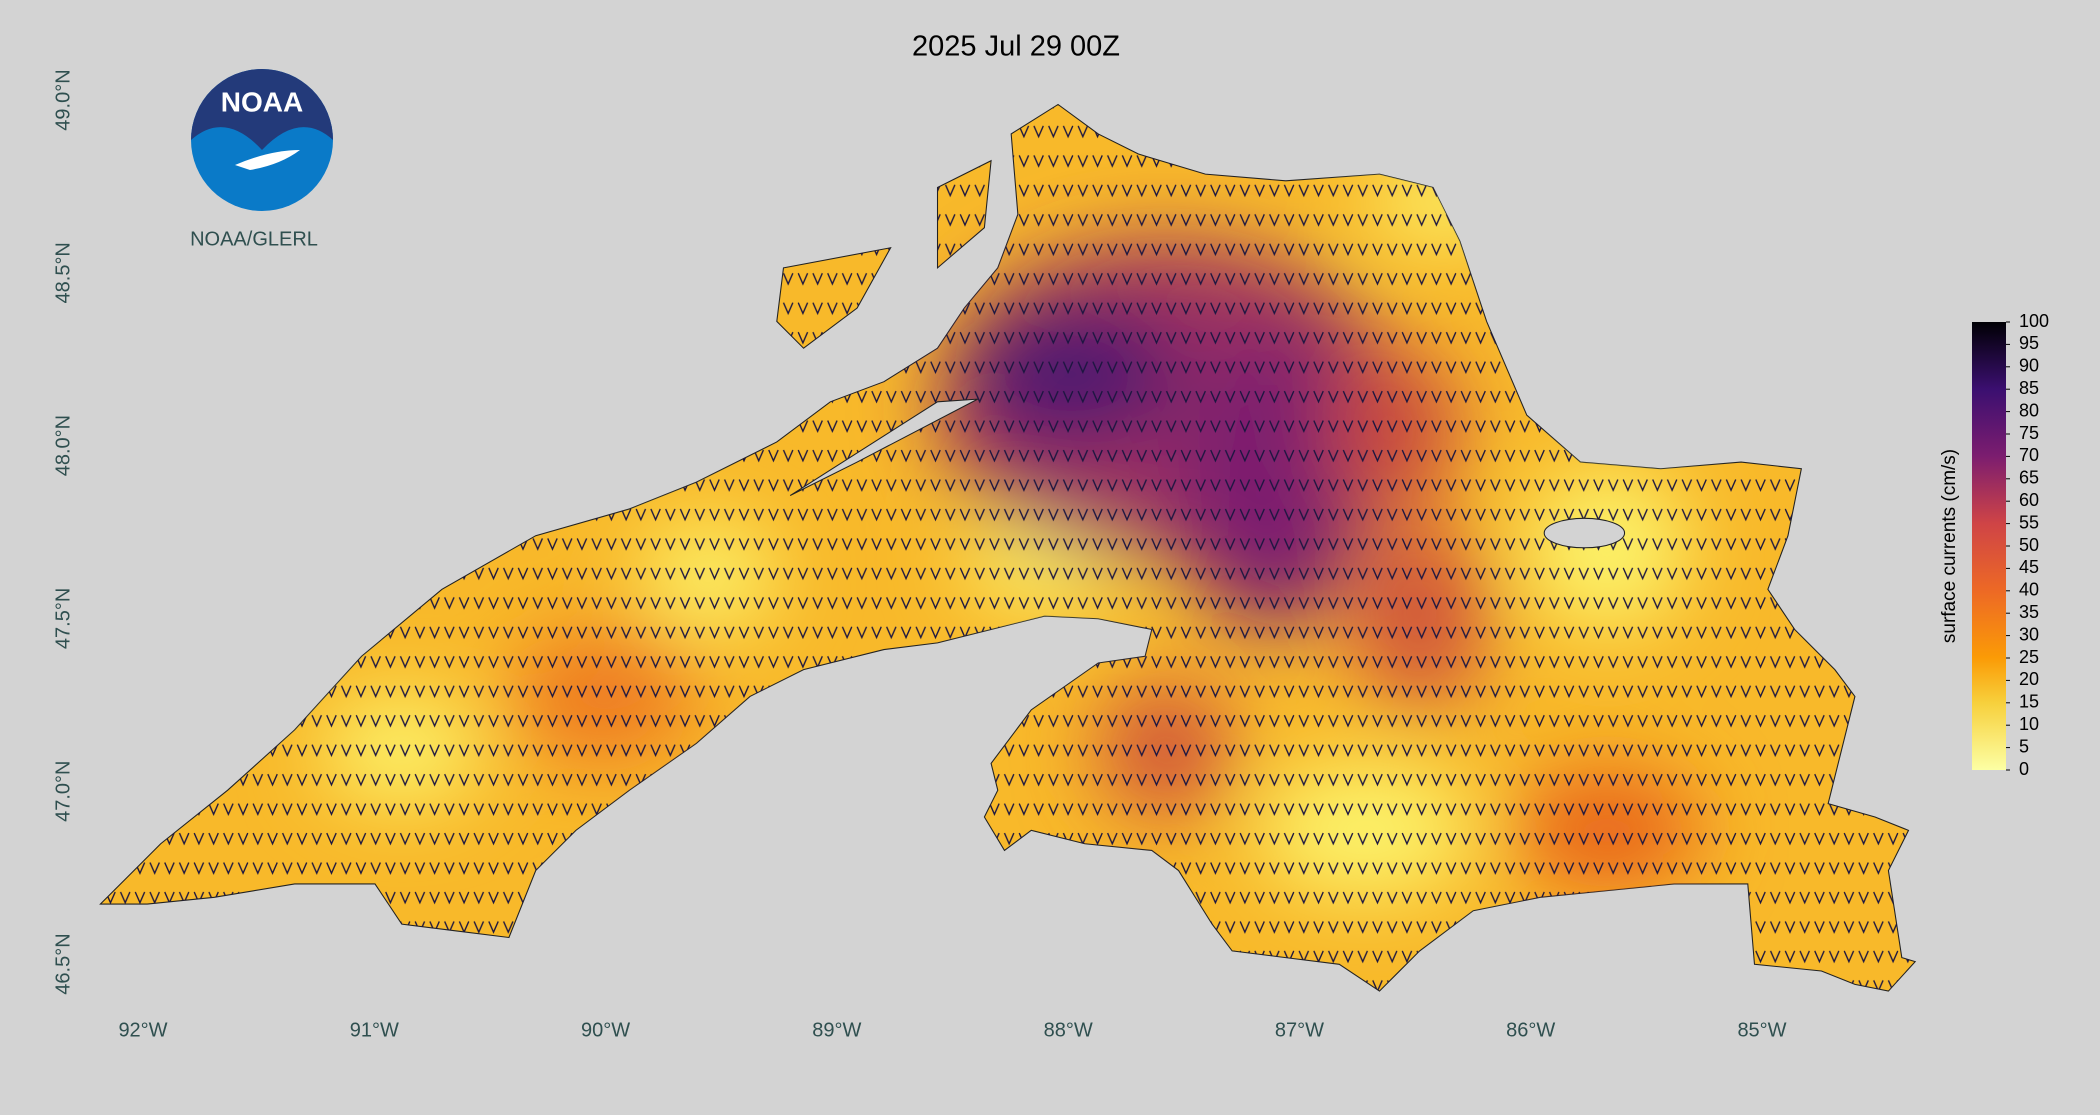 The image size is (2100, 1115). I want to click on colorbar-tick-label: 70, so click(2029, 455).